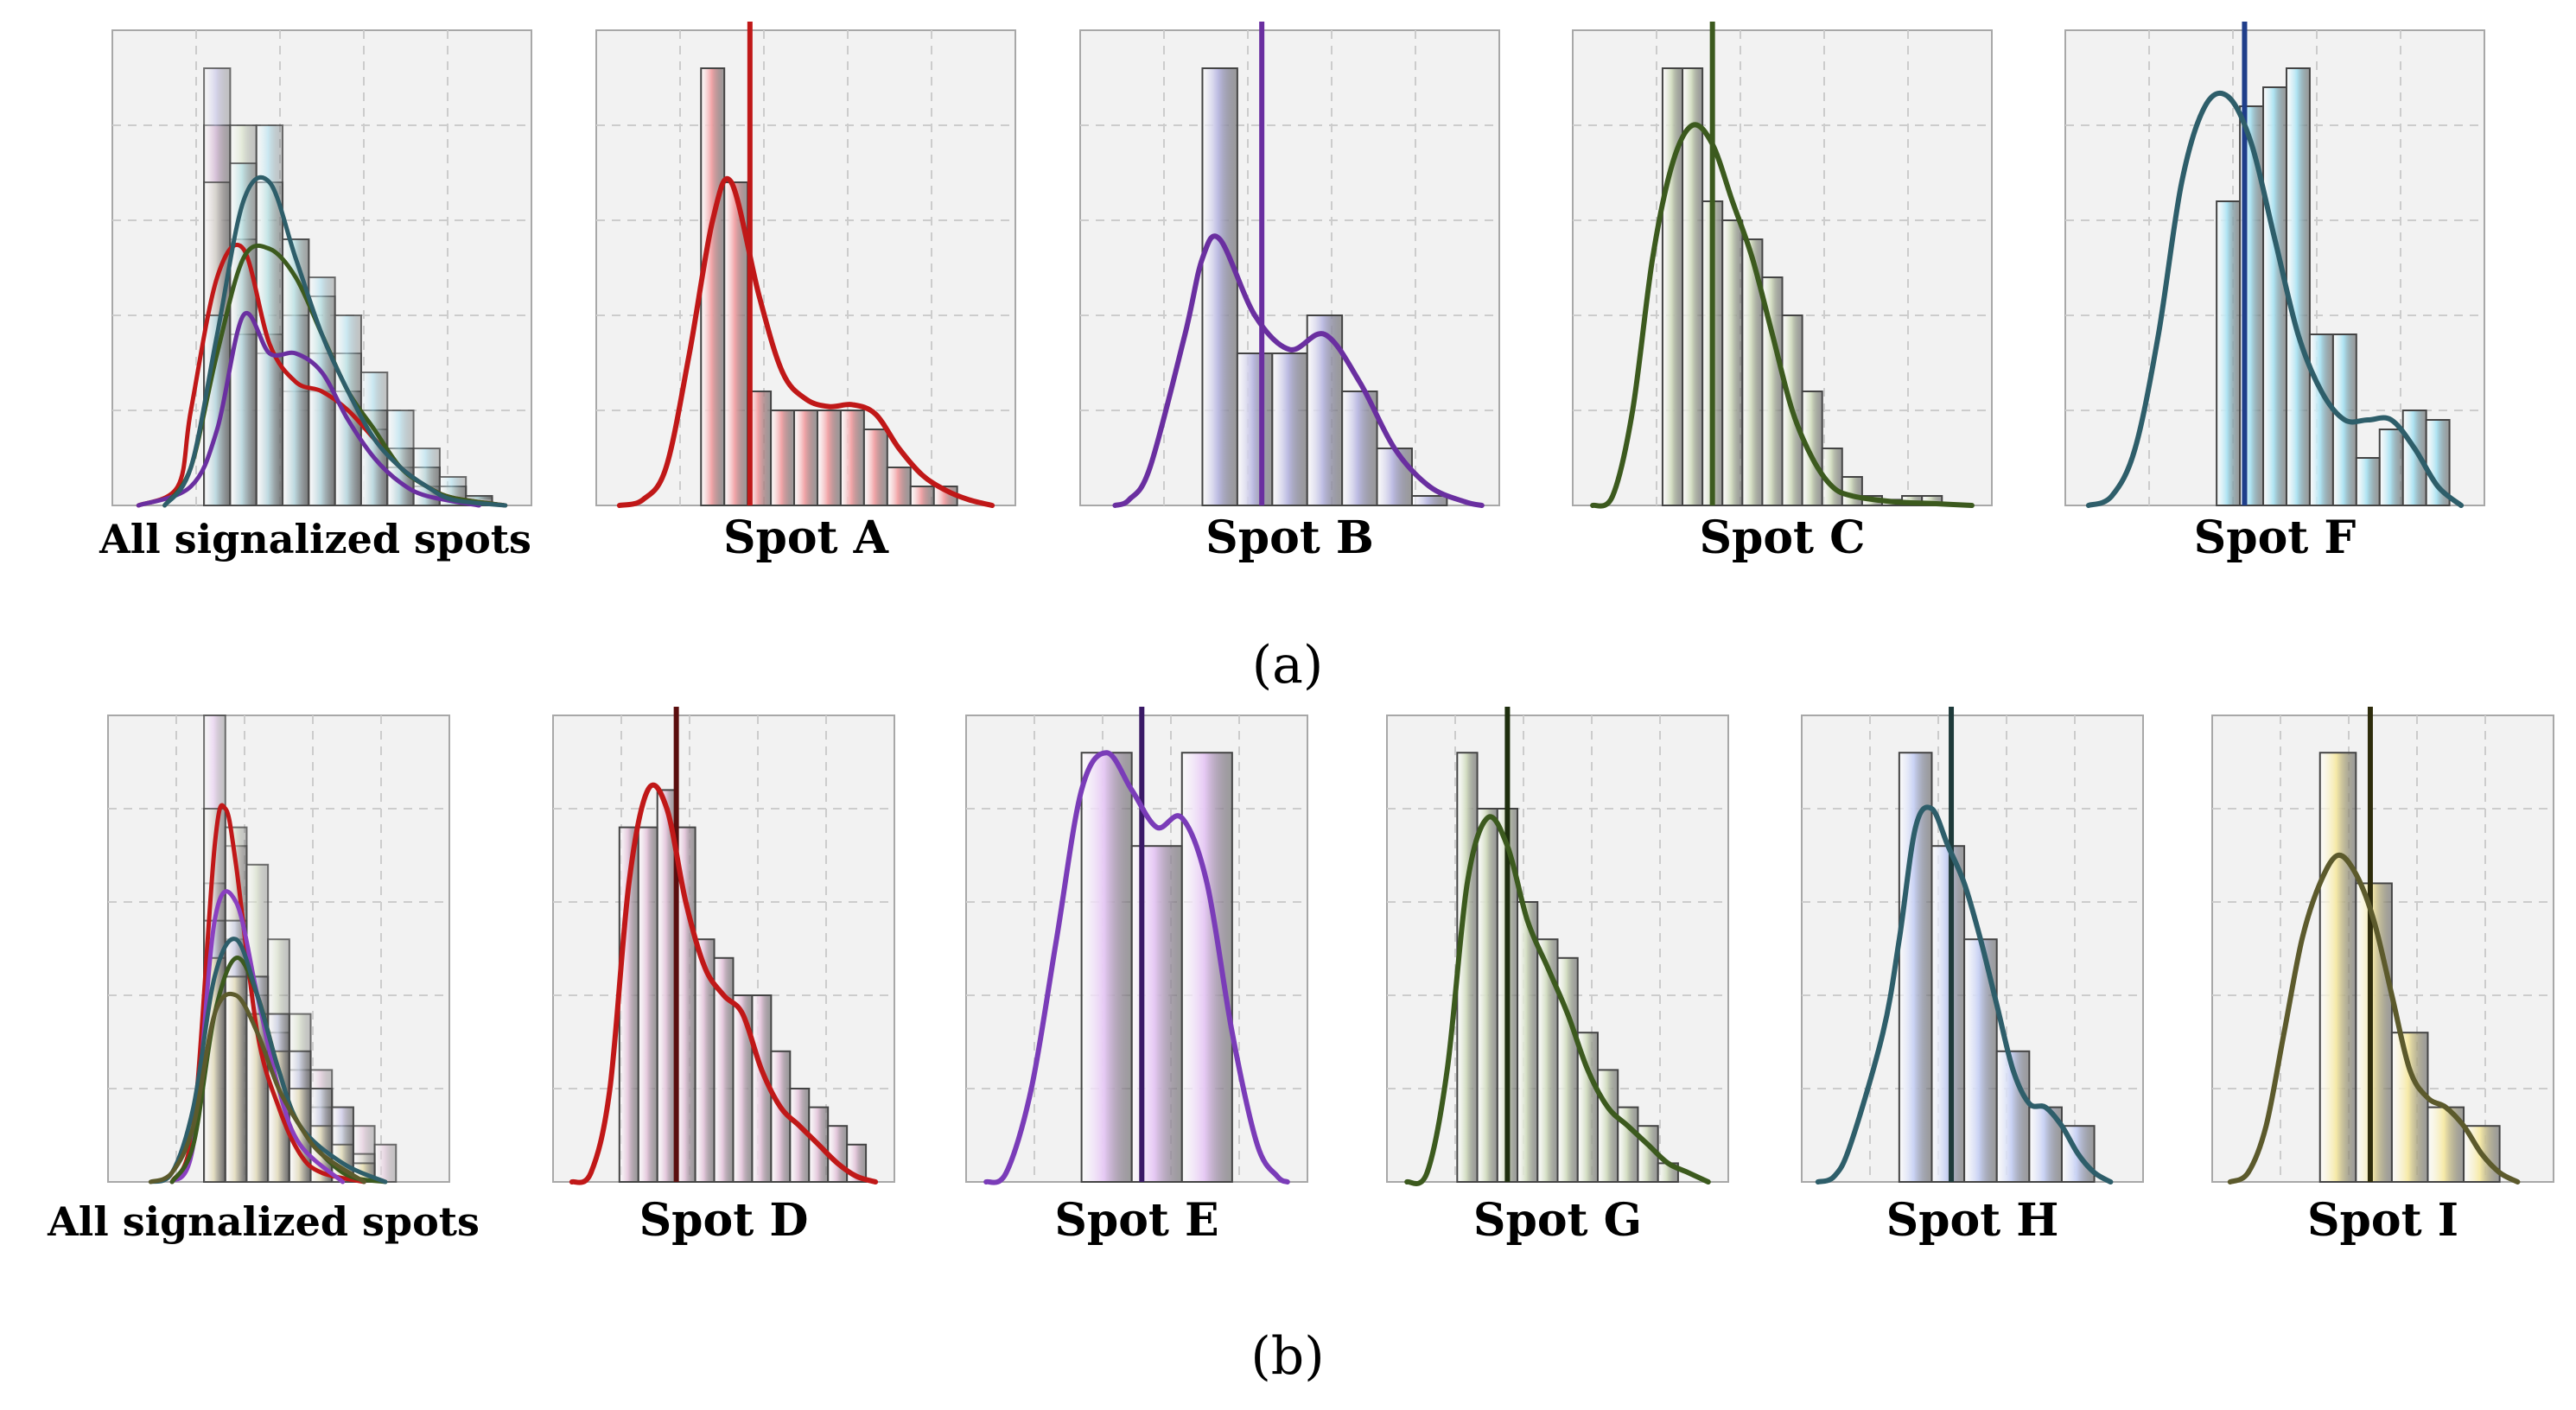 The image size is (2576, 1410). Describe the element at coordinates (1136, 967) in the screenshot. I see `spot-e-b-kde-curve` at that location.